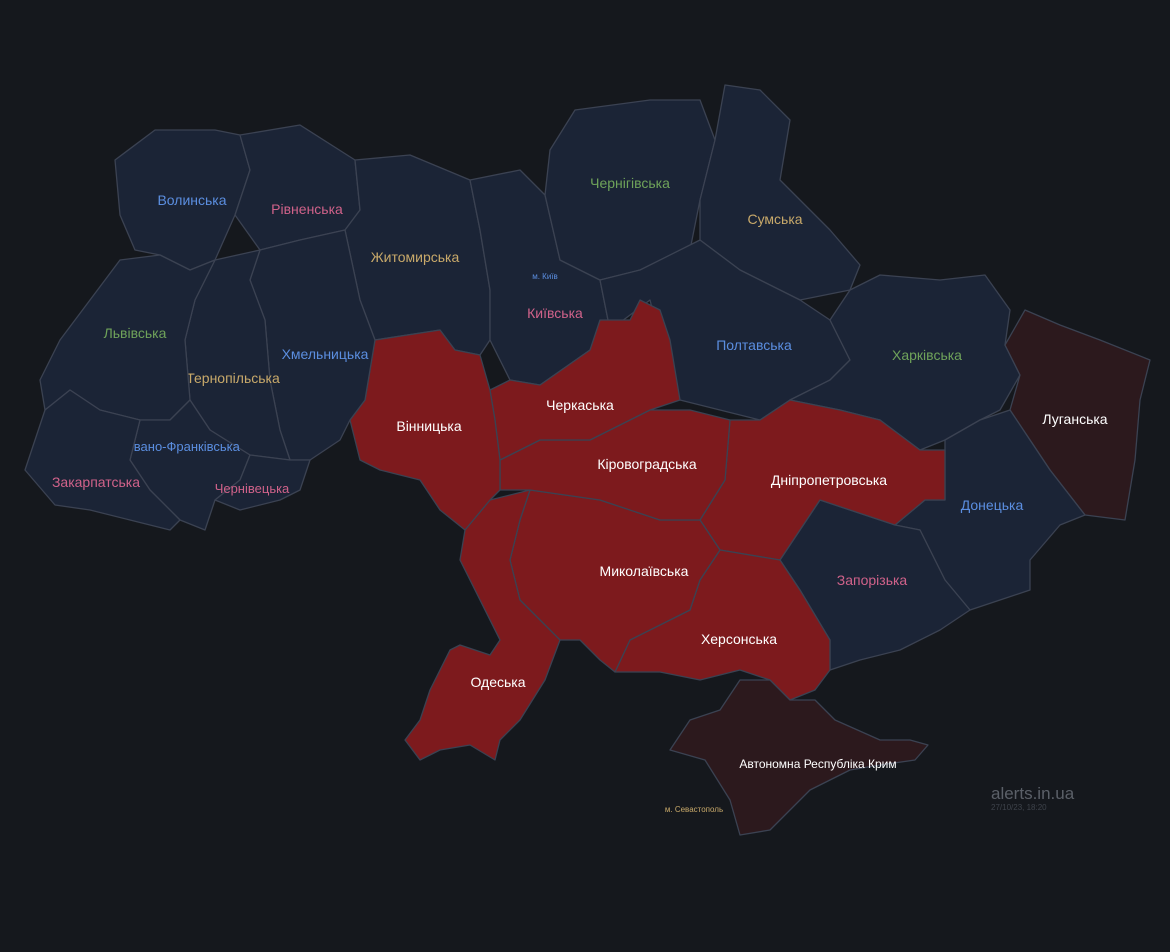 Image resolution: width=1170 pixels, height=952 pixels. I want to click on region-label: Автономна Республіка Крим, so click(817, 764).